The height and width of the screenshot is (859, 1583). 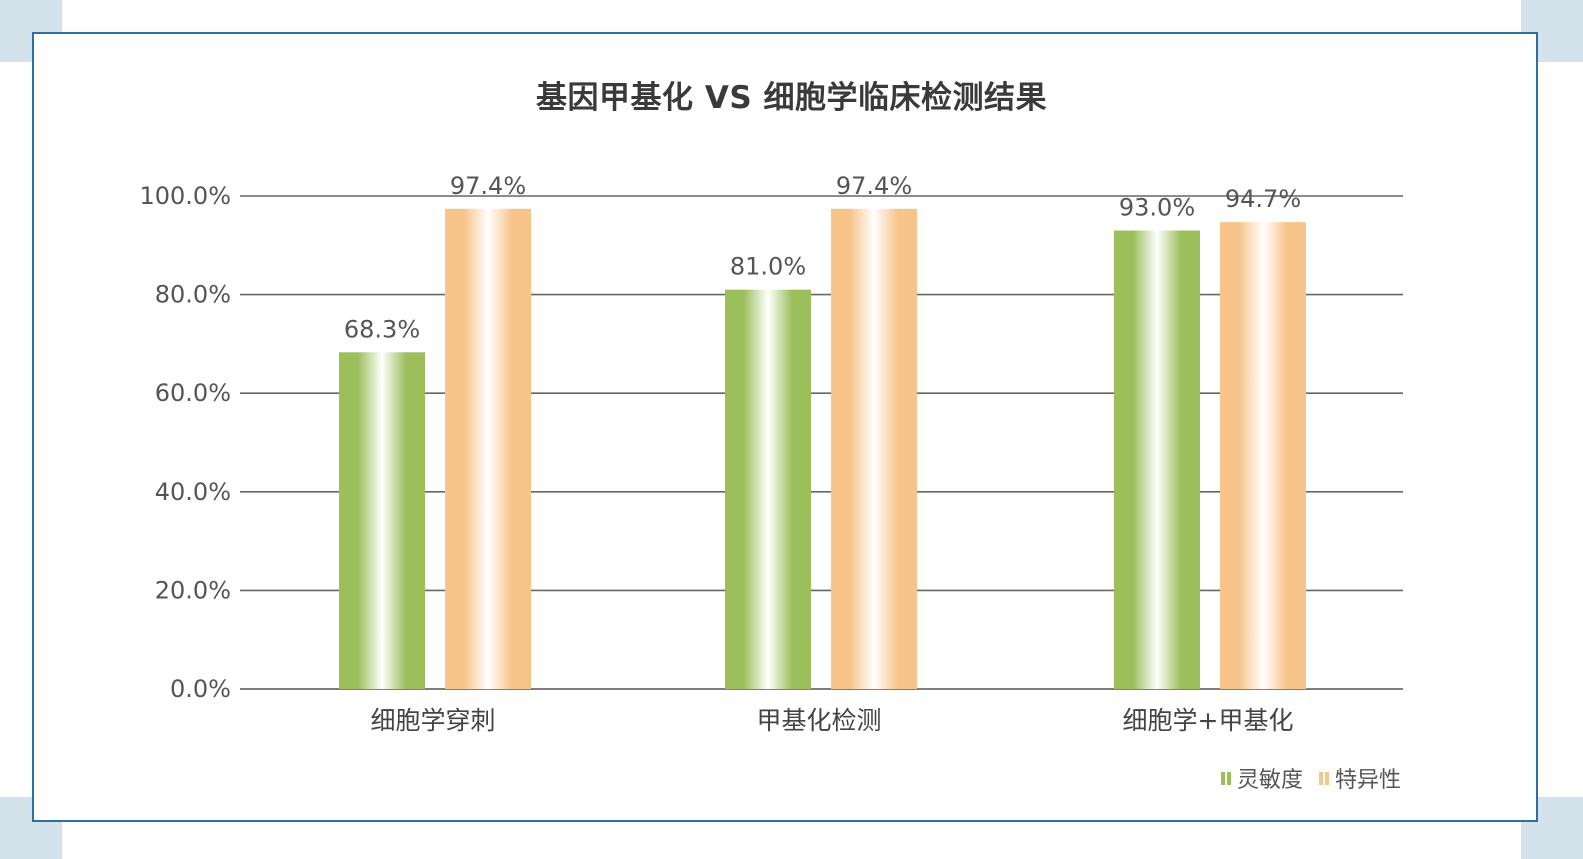 I want to click on y-tick-label: 20.0%, so click(x=193, y=590).